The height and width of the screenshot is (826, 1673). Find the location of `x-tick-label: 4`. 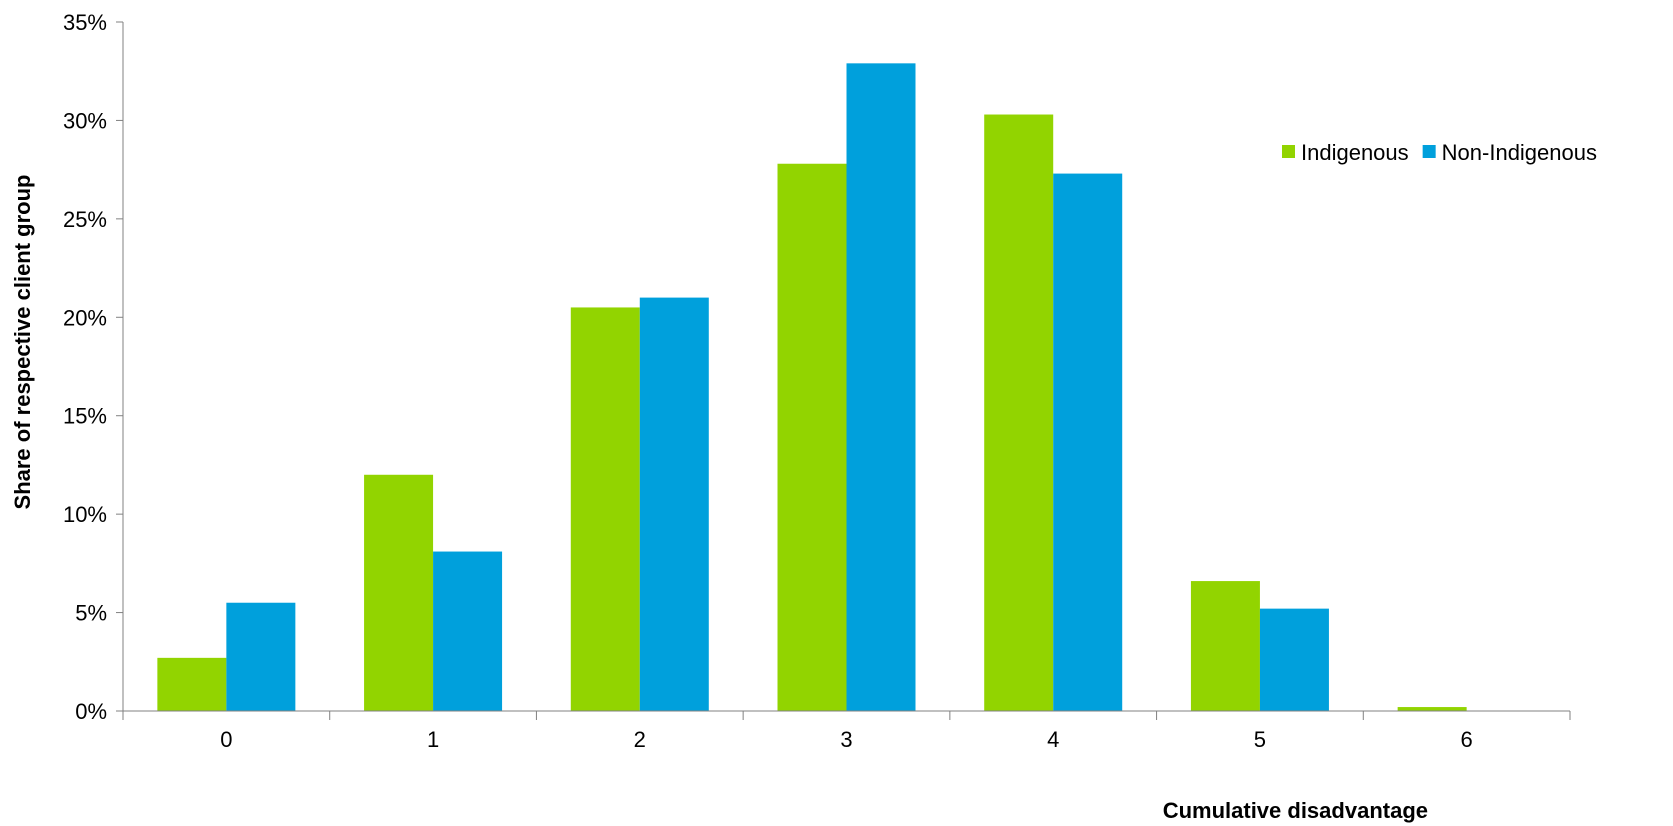

x-tick-label: 4 is located at coordinates (1053, 739).